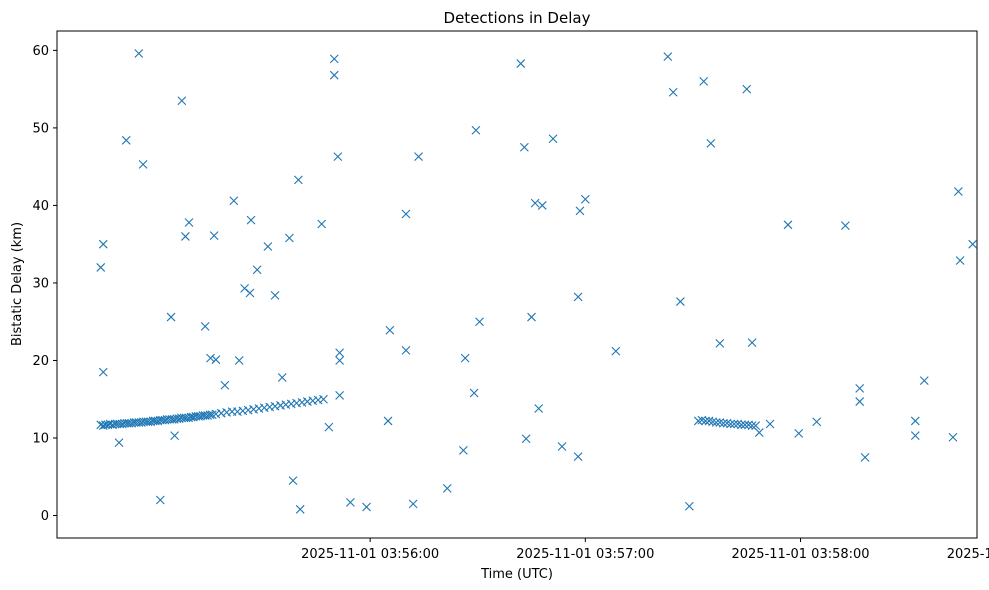  I want to click on x-tick-label: 2025-11-01 03:56:00, so click(370, 554).